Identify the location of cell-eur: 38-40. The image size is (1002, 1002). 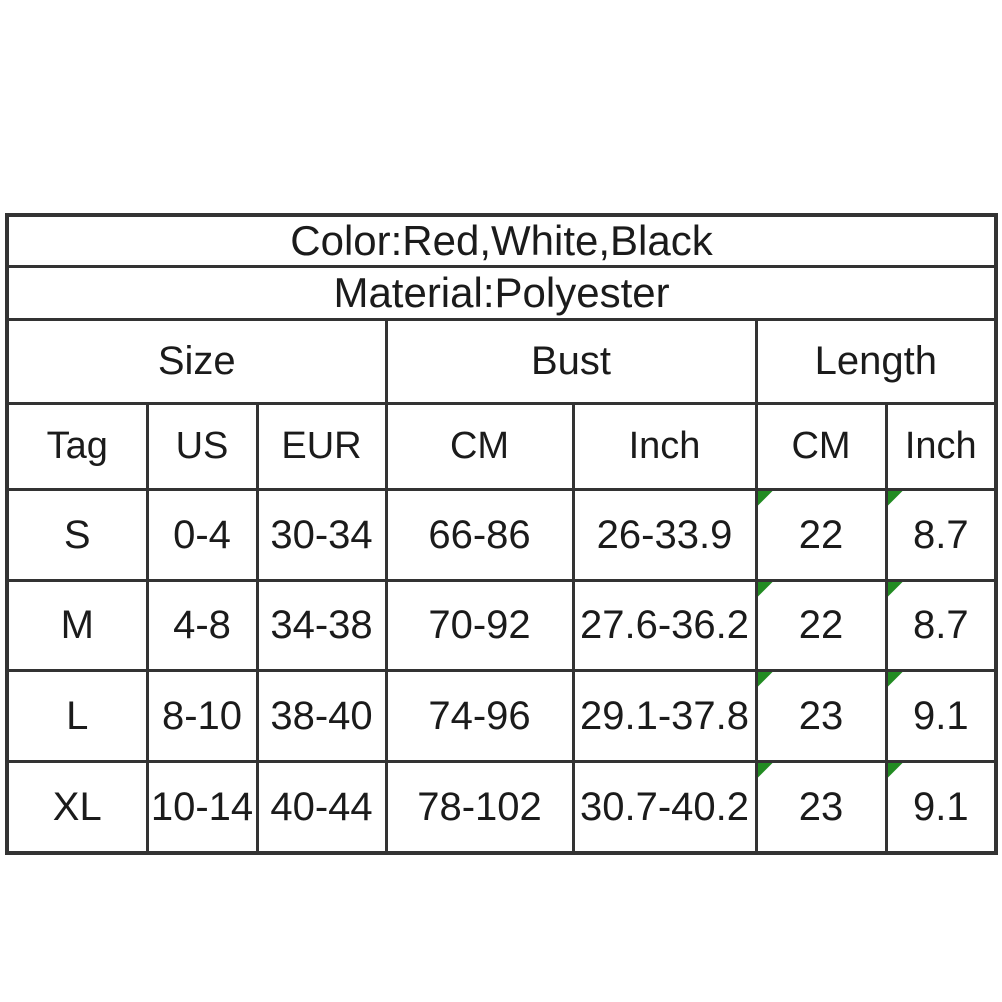
(321, 716).